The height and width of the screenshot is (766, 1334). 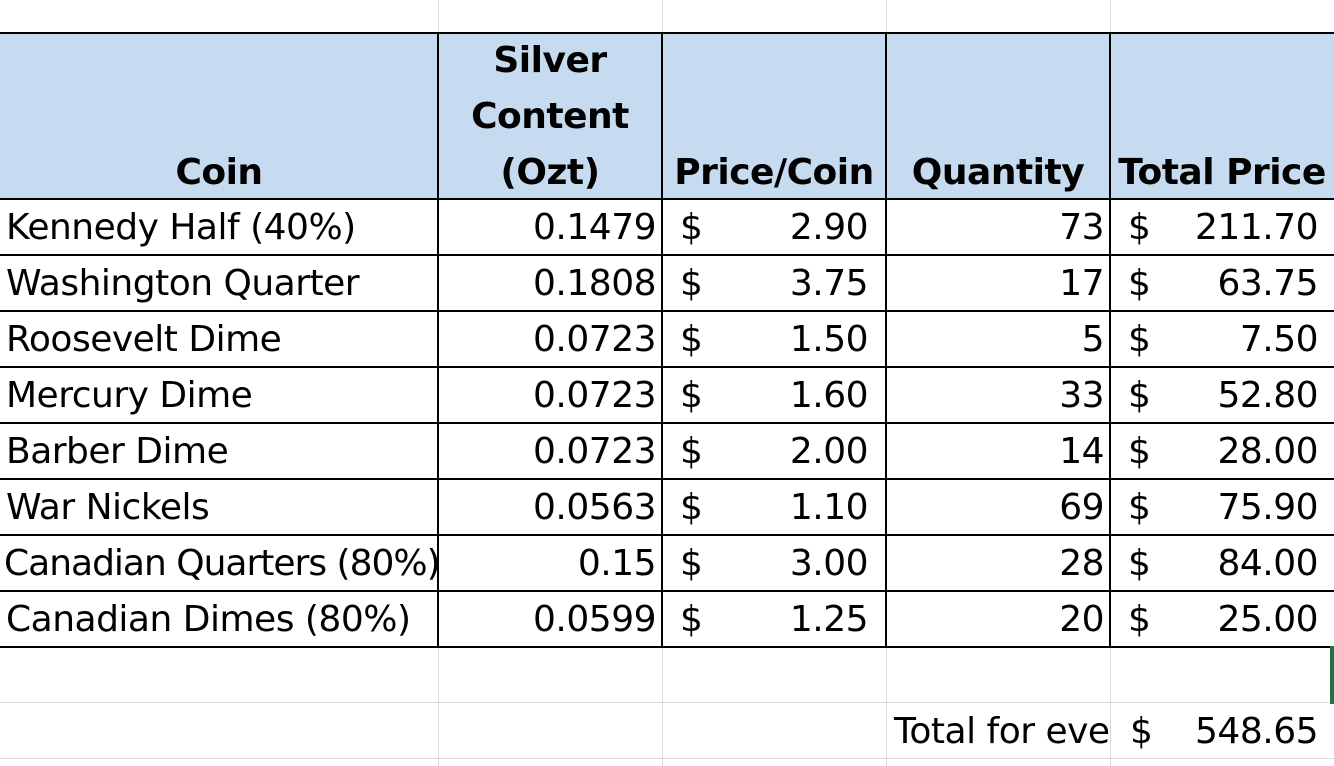 I want to click on cell-total: 28.00, so click(x=1267, y=451).